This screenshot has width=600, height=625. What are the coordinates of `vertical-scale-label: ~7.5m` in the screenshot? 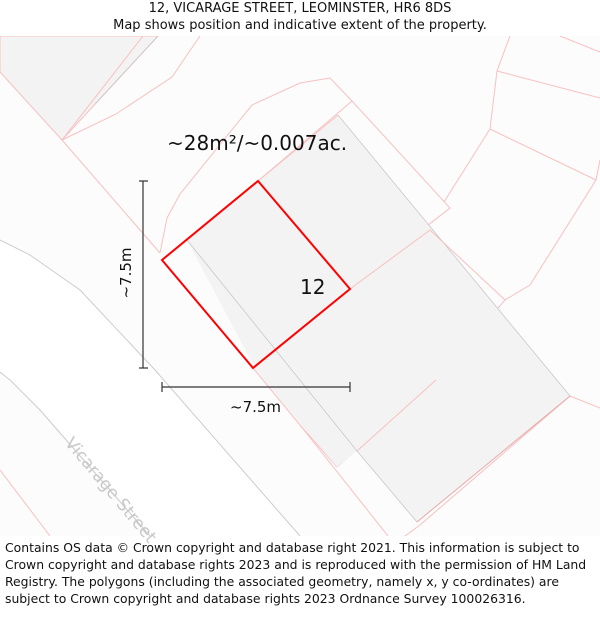 It's located at (126, 273).